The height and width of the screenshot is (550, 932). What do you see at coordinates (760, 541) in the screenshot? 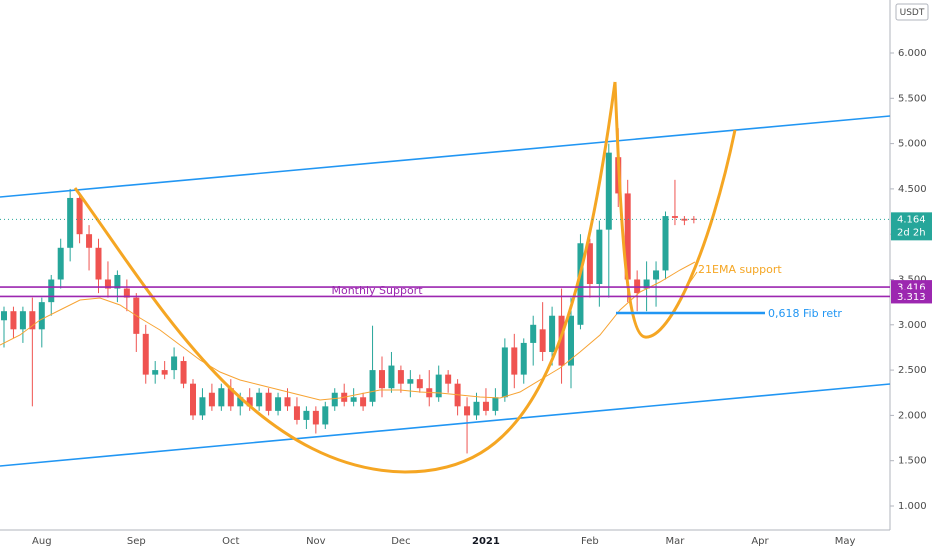
I see `x-tick-label: Apr` at bounding box center [760, 541].